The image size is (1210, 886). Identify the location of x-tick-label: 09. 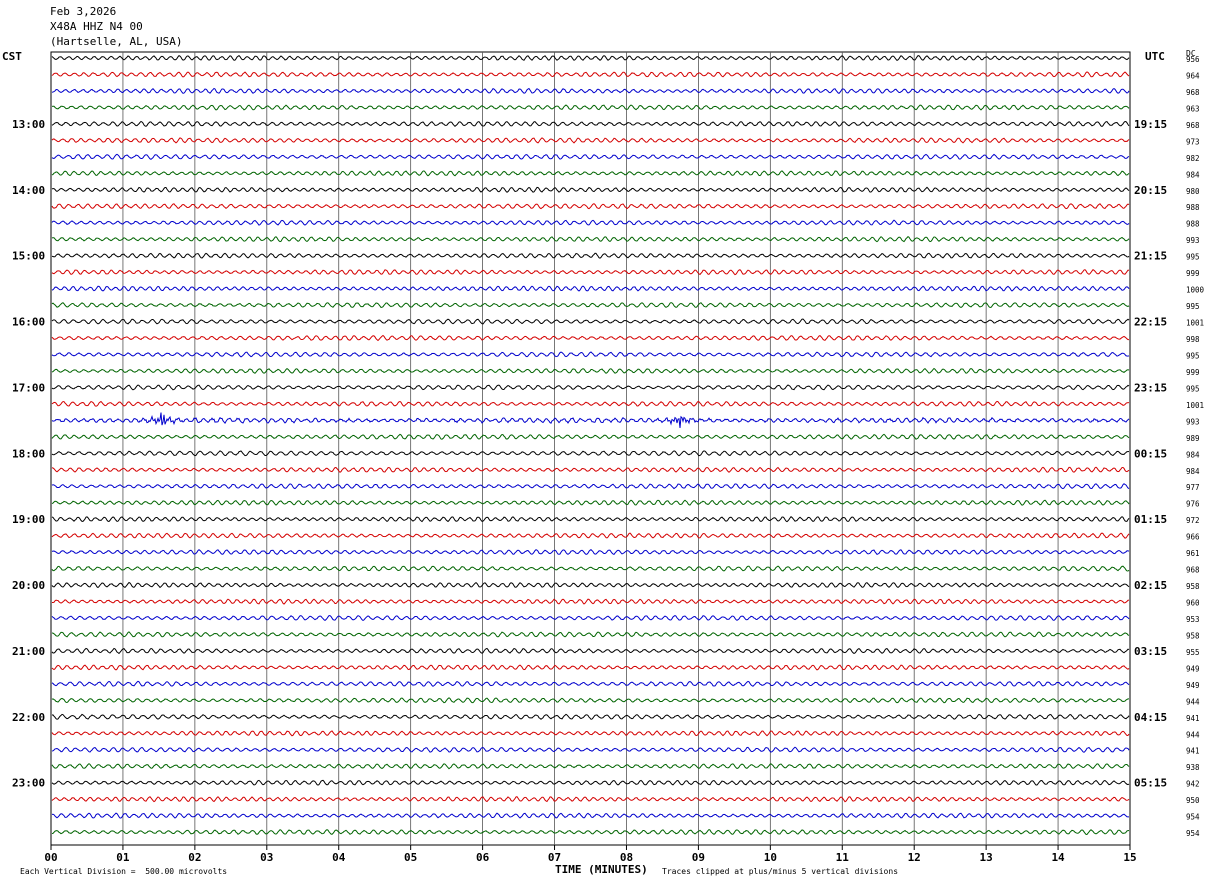
(698, 857).